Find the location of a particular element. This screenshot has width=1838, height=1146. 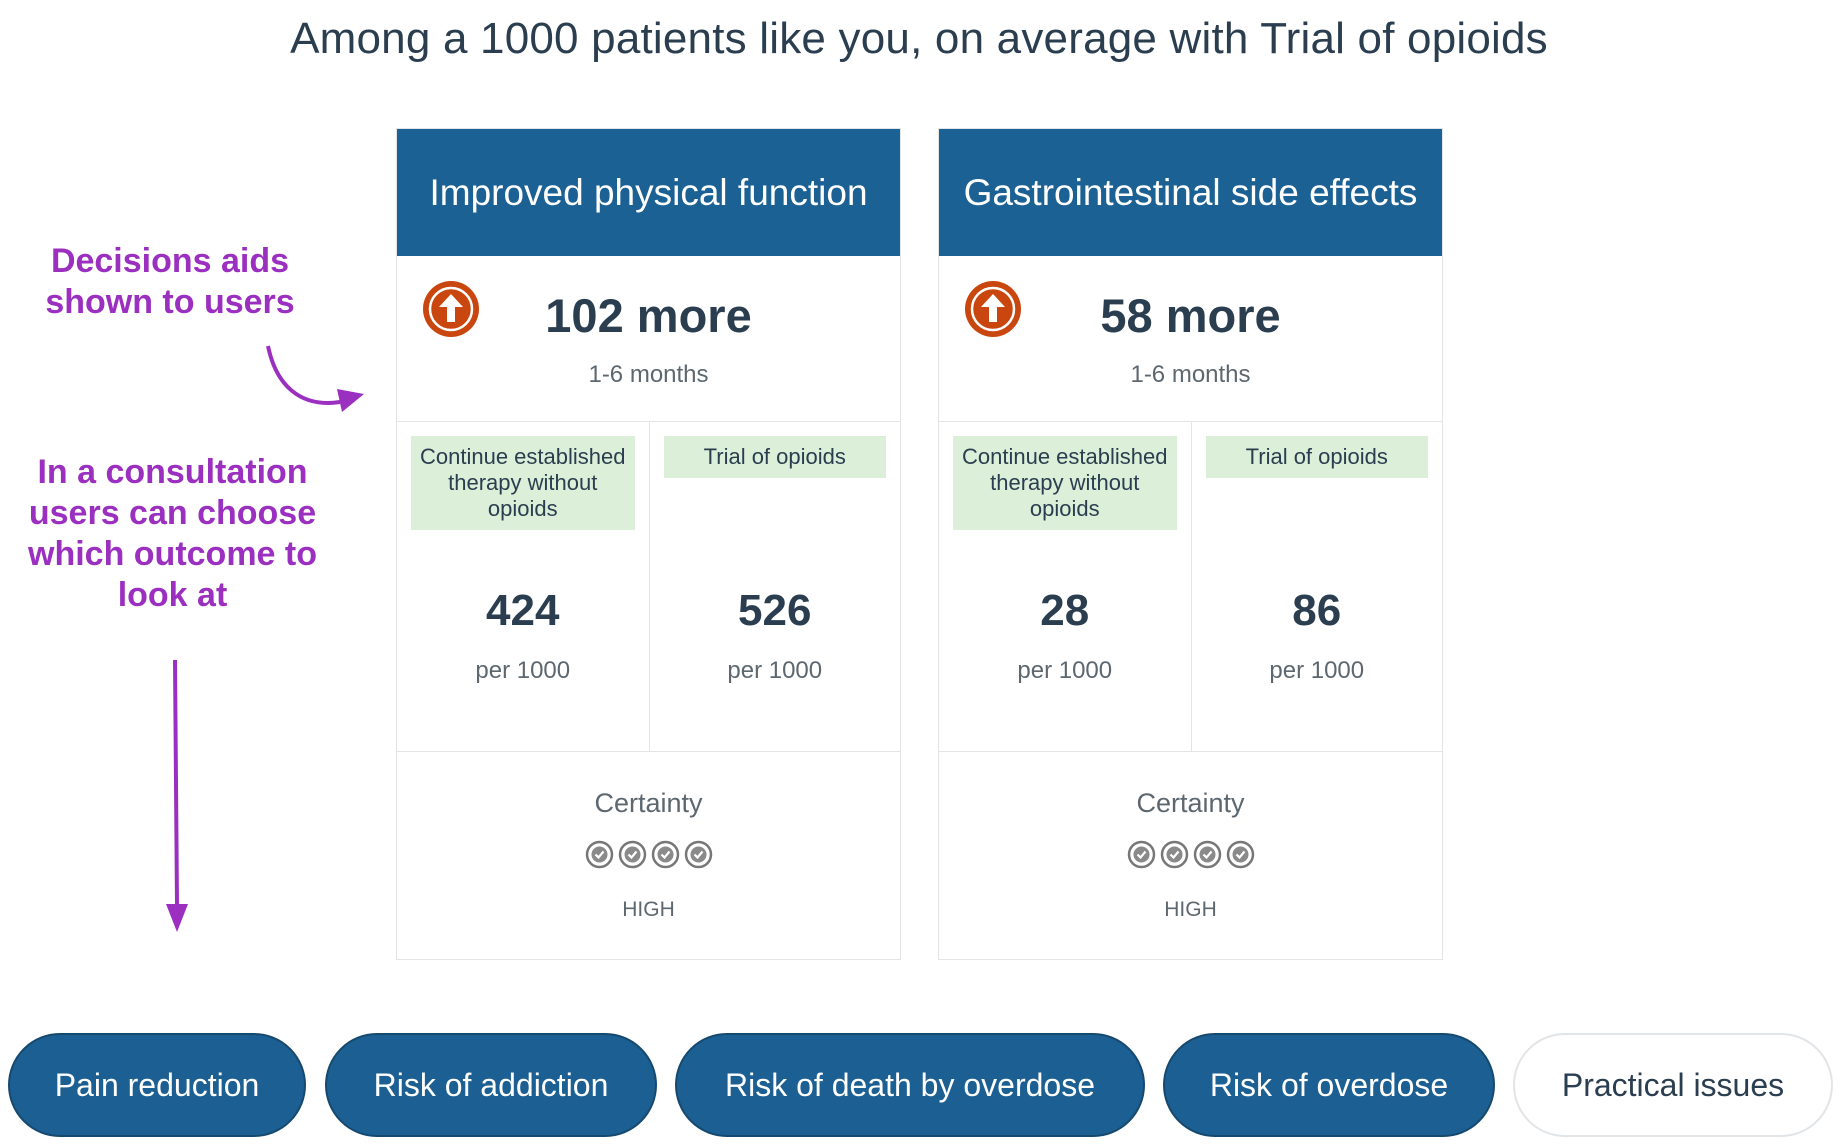

tab-practical-issues: Practical issues is located at coordinates (1673, 1085).